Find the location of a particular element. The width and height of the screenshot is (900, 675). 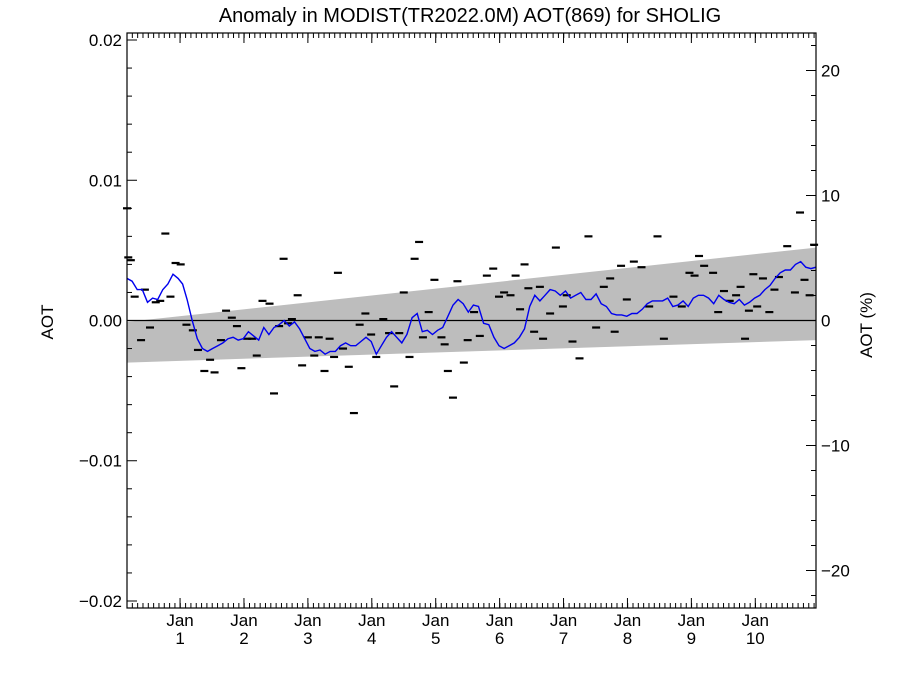

y-right-tick-label: 0 is located at coordinates (825, 321).